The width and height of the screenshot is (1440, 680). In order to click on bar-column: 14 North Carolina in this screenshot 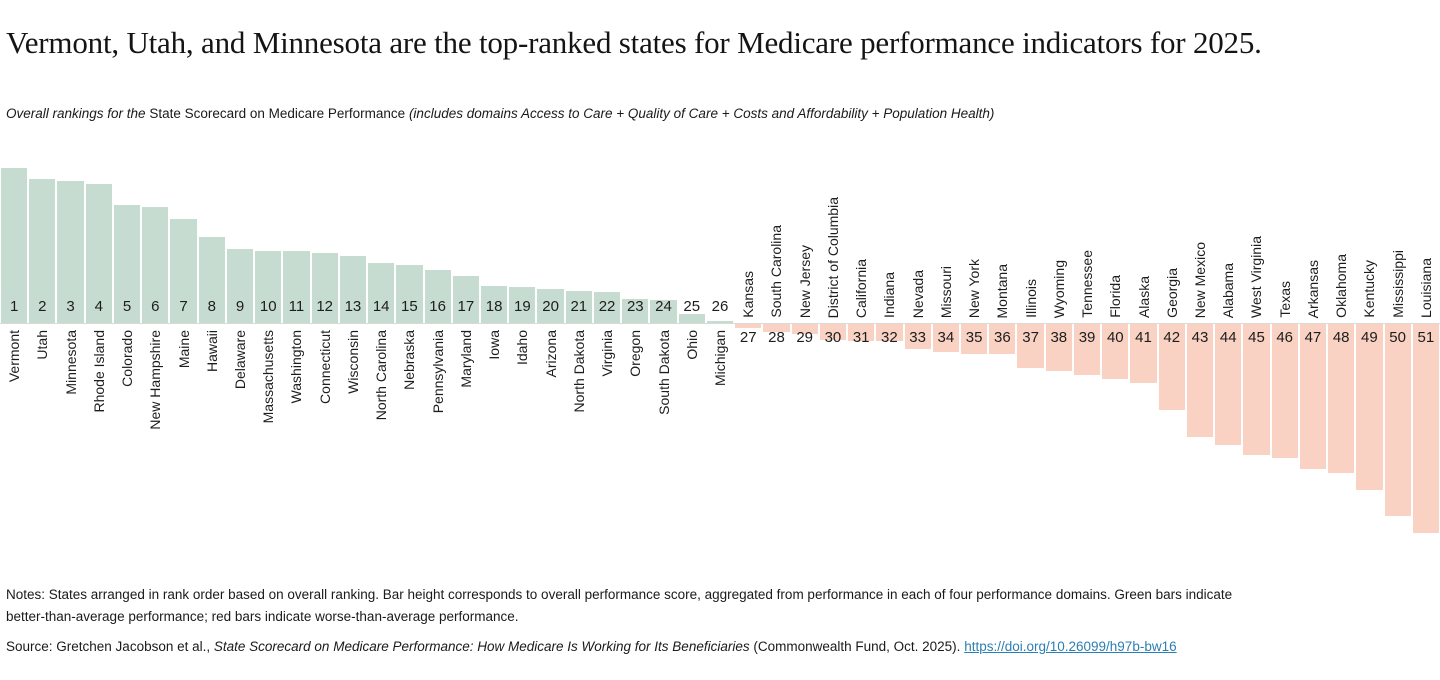, I will do `click(381, 340)`.